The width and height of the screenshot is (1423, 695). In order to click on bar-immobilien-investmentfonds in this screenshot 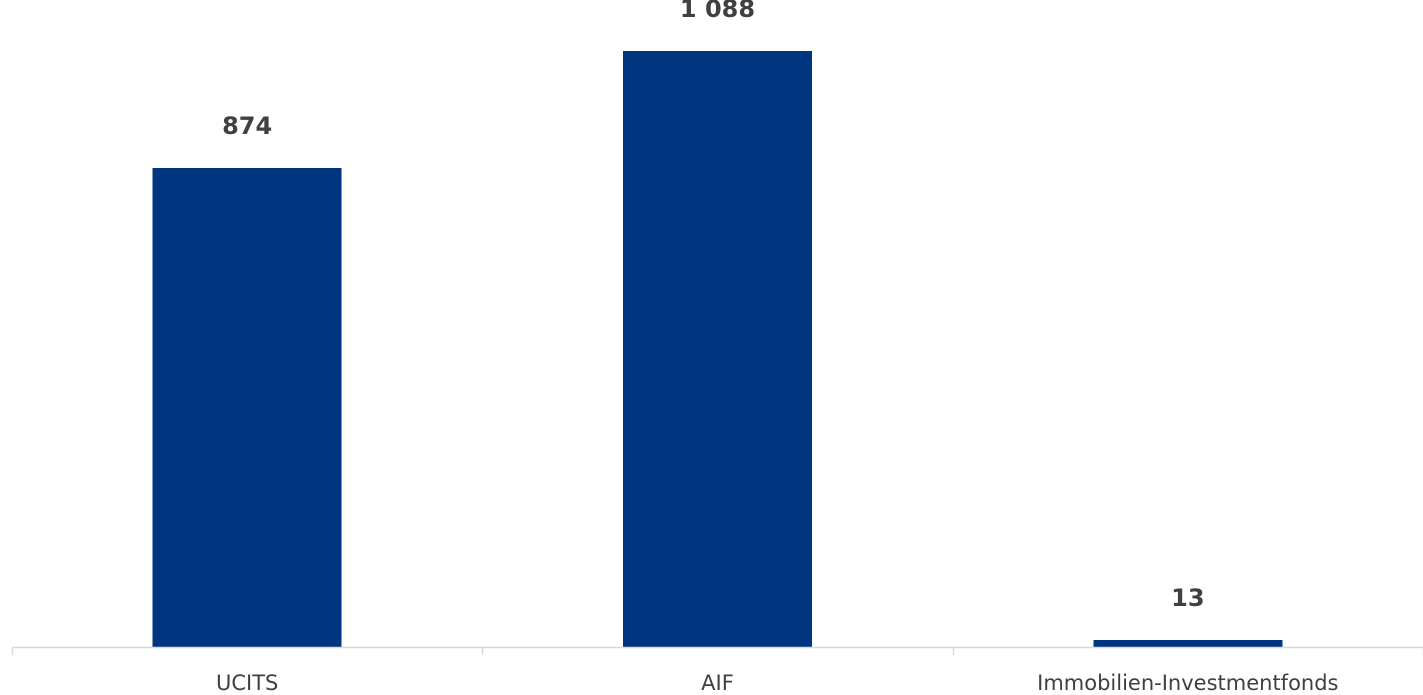, I will do `click(1188, 643)`.